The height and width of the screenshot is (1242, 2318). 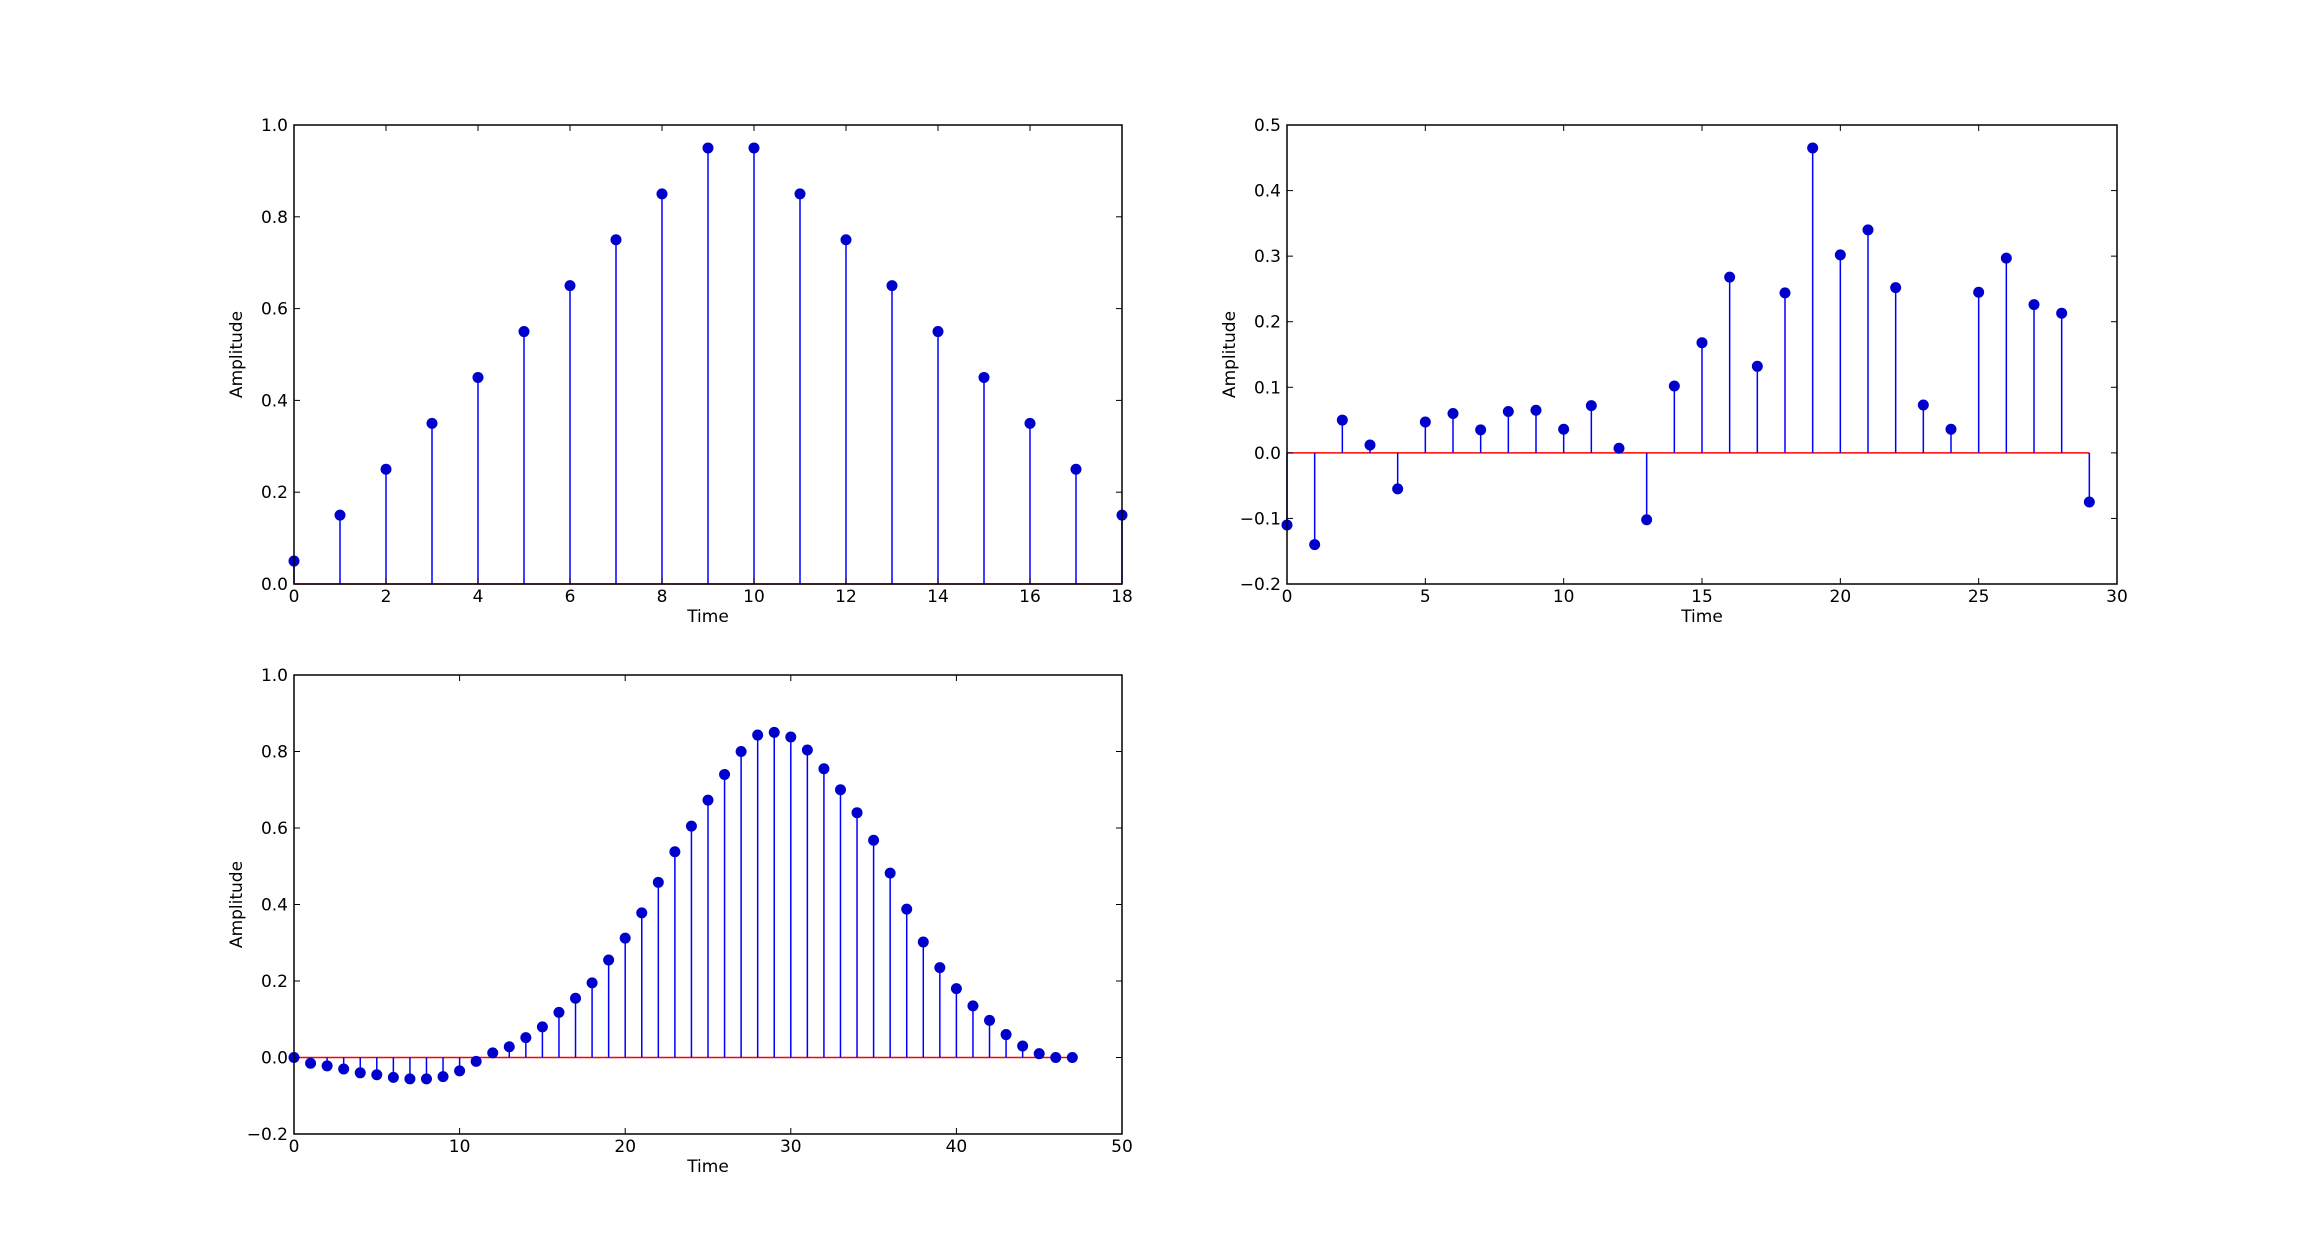 What do you see at coordinates (570, 597) in the screenshot?
I see `x-tick-label: 6` at bounding box center [570, 597].